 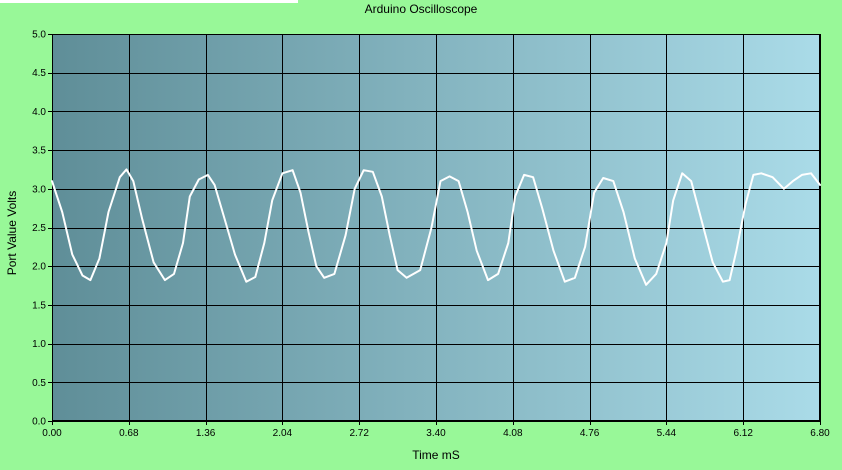 What do you see at coordinates (820, 433) in the screenshot?
I see `x-tick-label: 6.80` at bounding box center [820, 433].